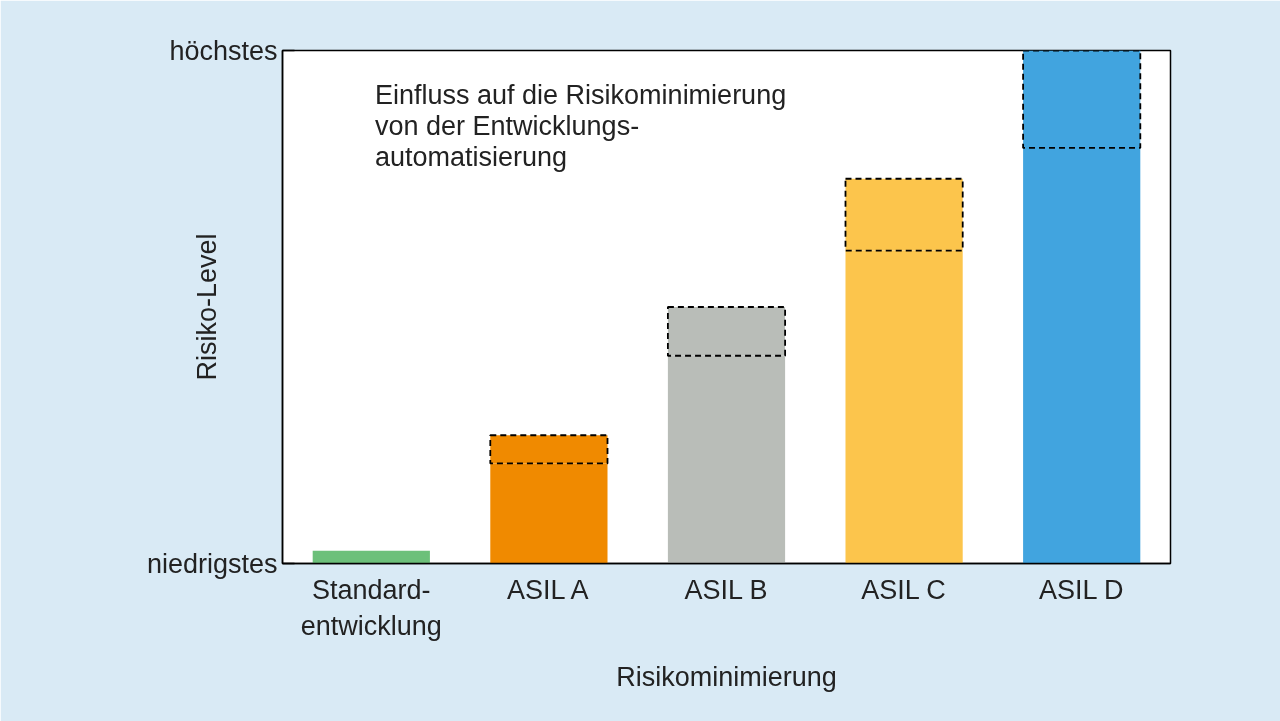  What do you see at coordinates (726, 589) in the screenshot?
I see `x-tick-label: ASIL B` at bounding box center [726, 589].